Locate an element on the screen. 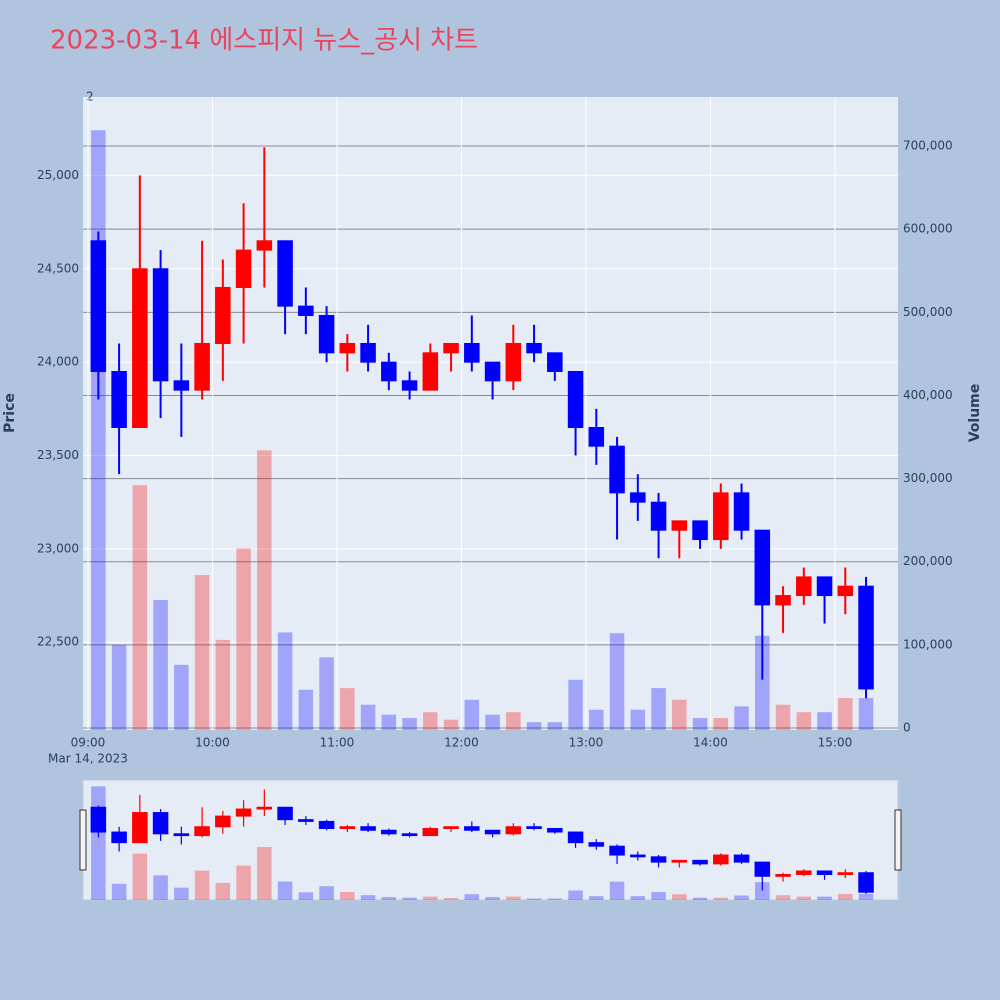  y2-tick-label: 700,000 is located at coordinates (928, 146).